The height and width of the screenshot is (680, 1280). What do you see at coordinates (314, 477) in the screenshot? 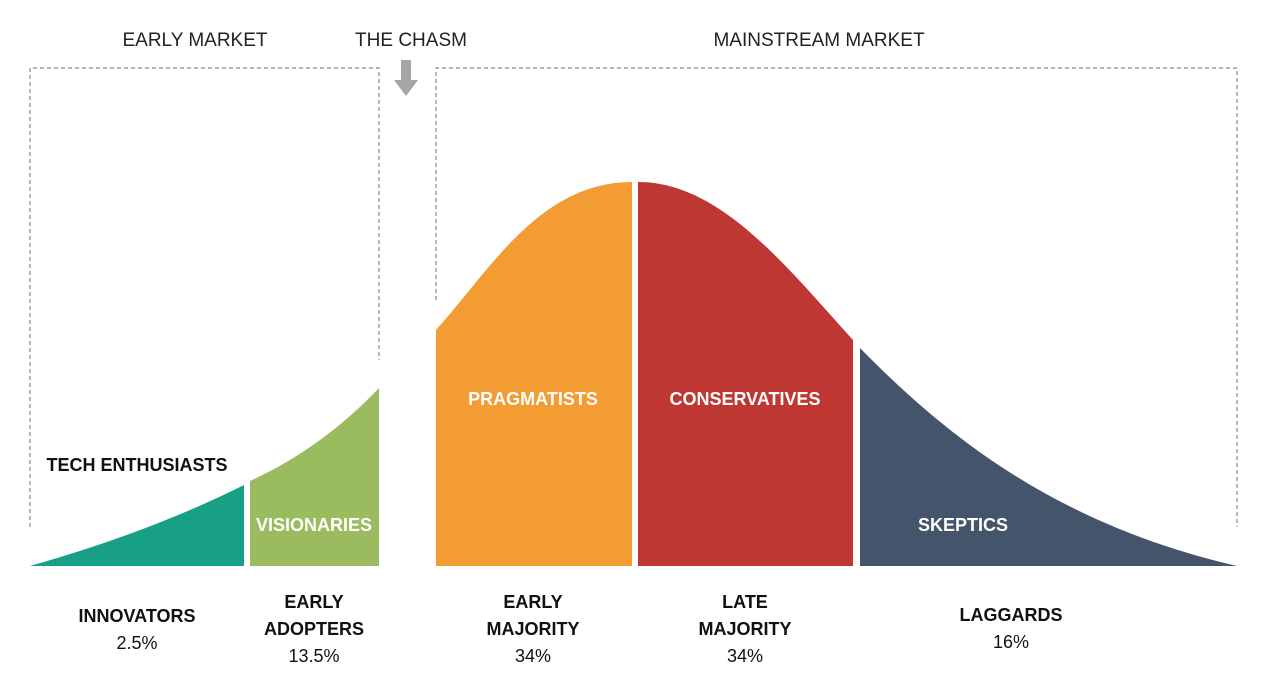
I see `early-adopters-area` at bounding box center [314, 477].